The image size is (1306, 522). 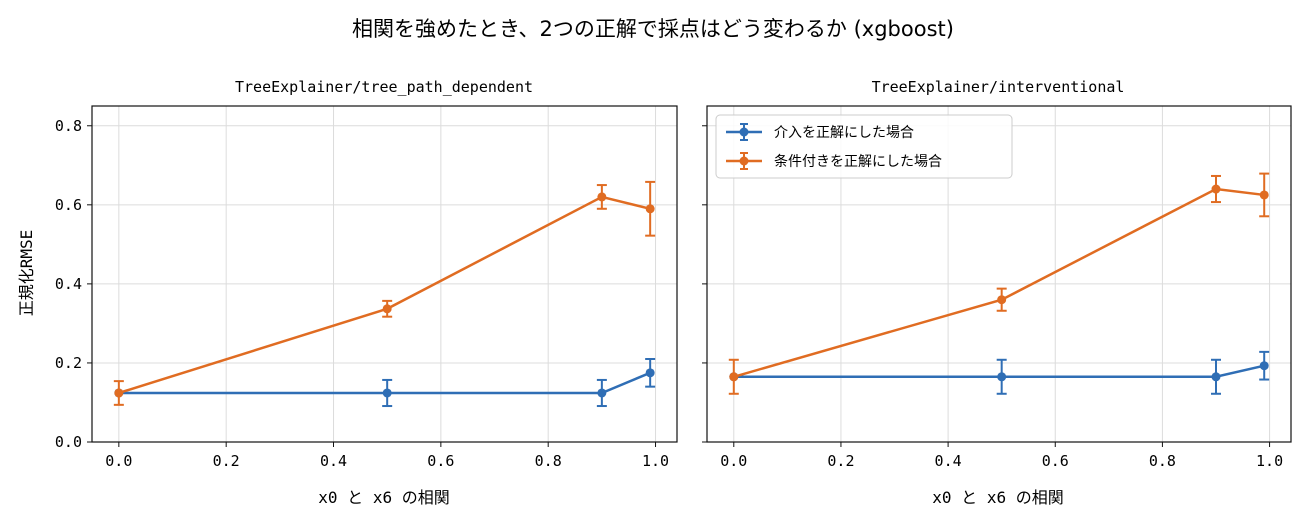 I want to click on legend-label: 条件付きを正解にした場合, so click(x=858, y=161).